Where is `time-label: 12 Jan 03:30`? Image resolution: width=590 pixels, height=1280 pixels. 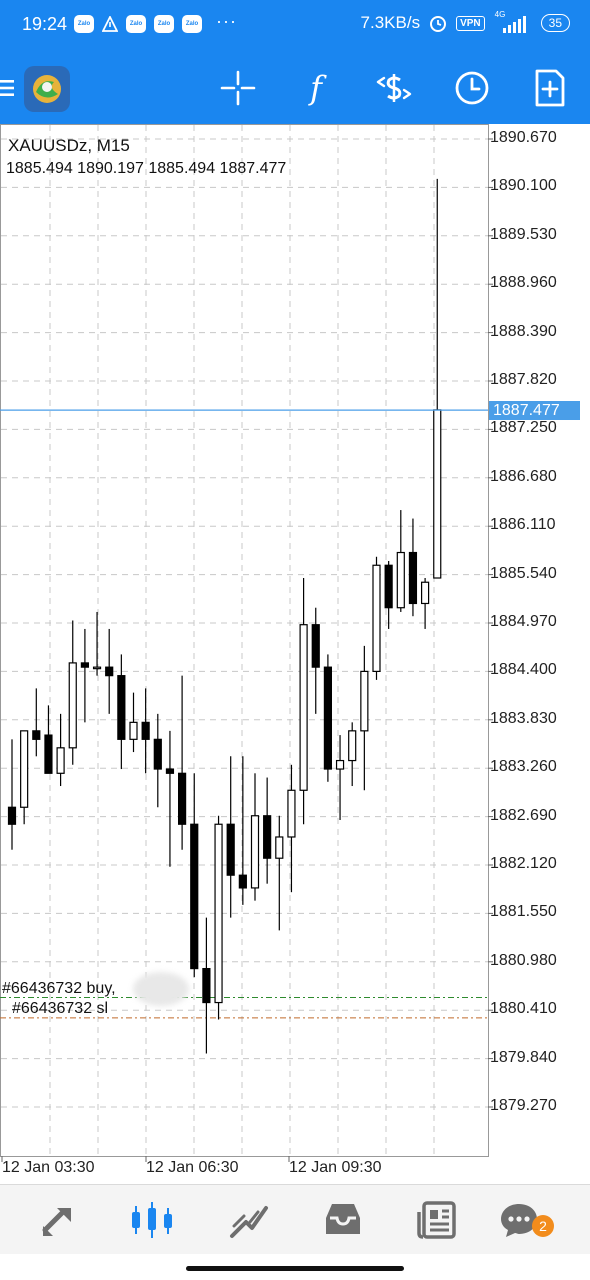 time-label: 12 Jan 03:30 is located at coordinates (48, 1167).